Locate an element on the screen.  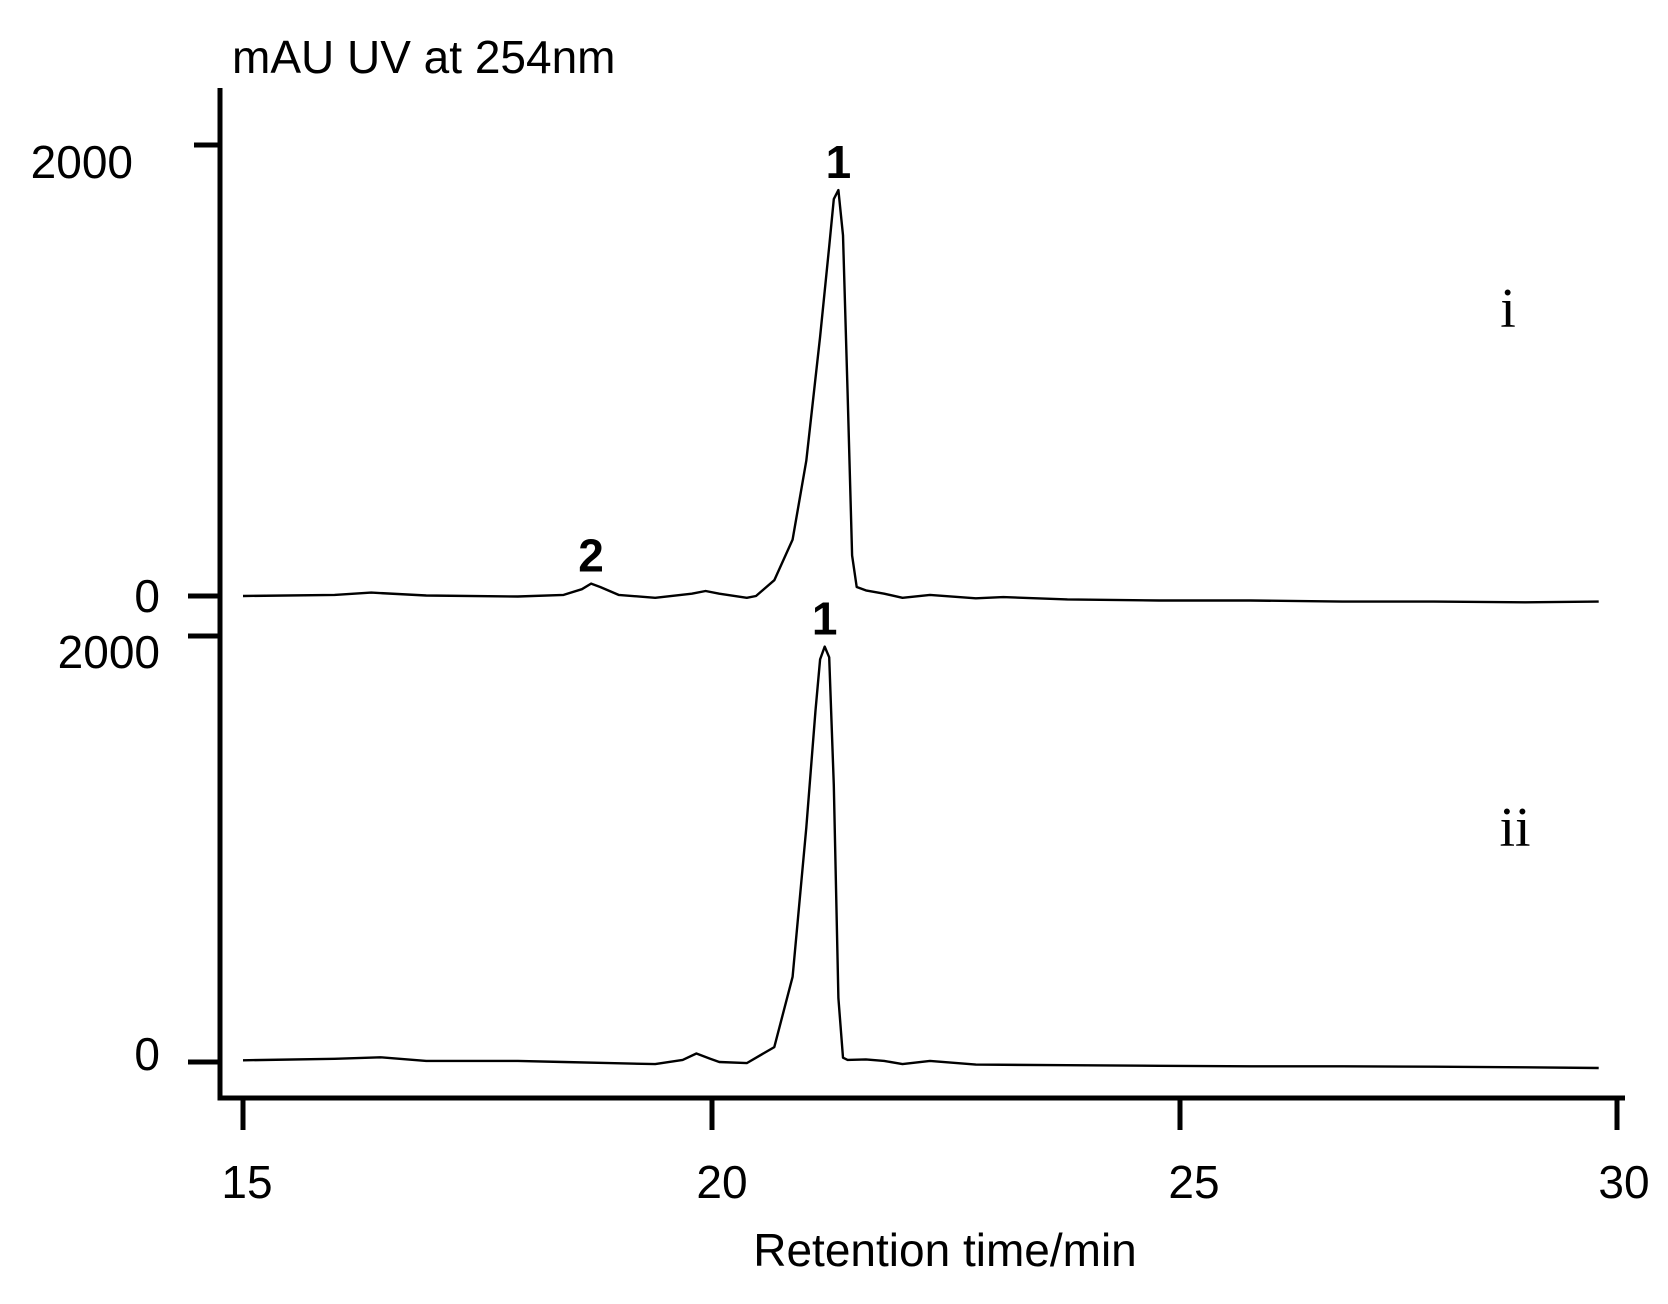
peak-label-i-2: 2 is located at coordinates (591, 556).